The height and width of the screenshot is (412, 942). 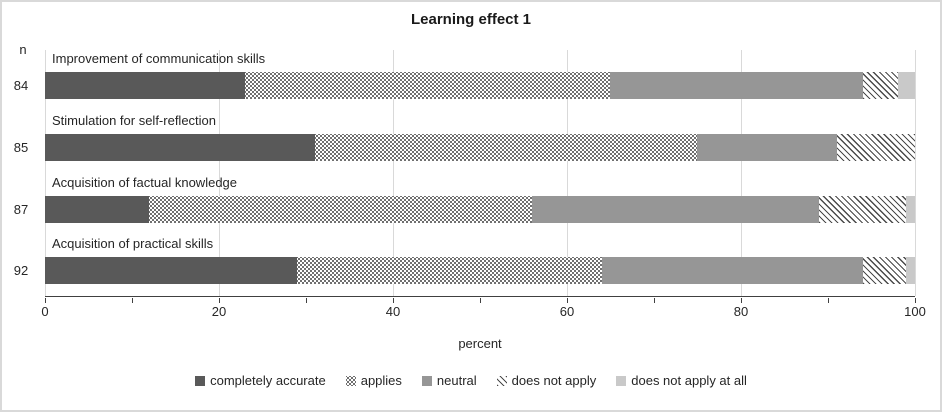 I want to click on category-label: Acquisition of practical skills, so click(x=133, y=244).